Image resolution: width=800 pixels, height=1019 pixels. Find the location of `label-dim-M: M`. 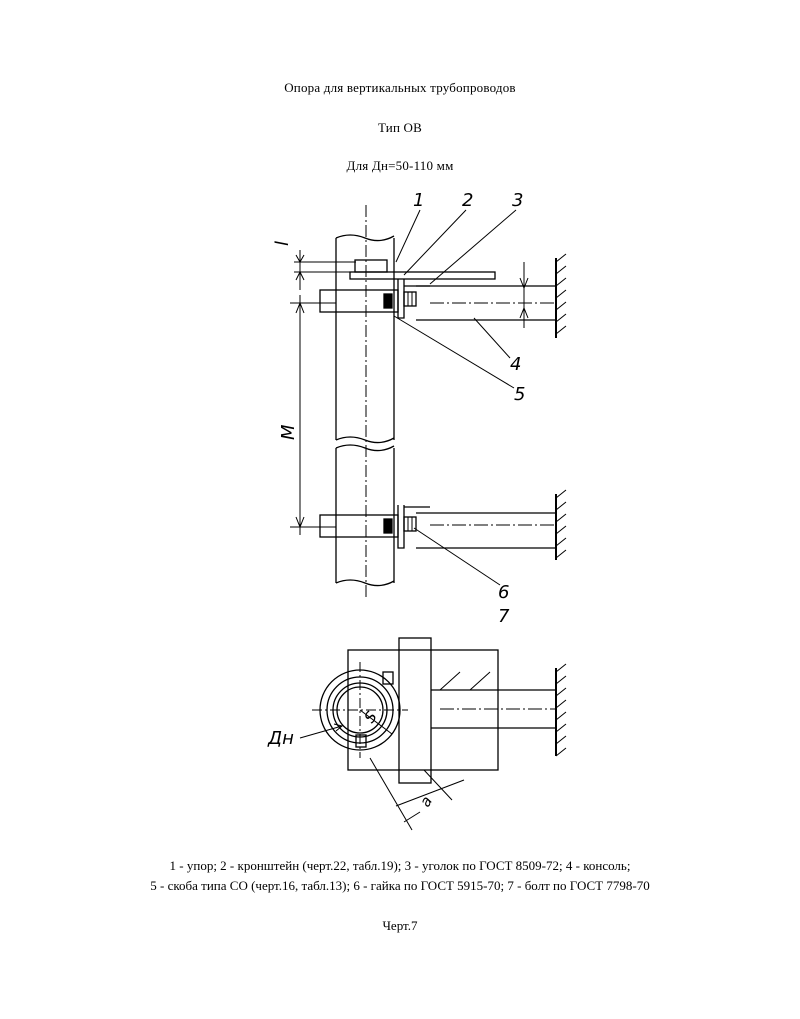

label-dim-M: M is located at coordinates (288, 432).